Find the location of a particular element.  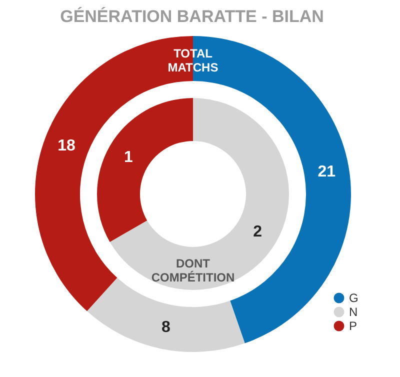

data-label: 2 is located at coordinates (257, 231).